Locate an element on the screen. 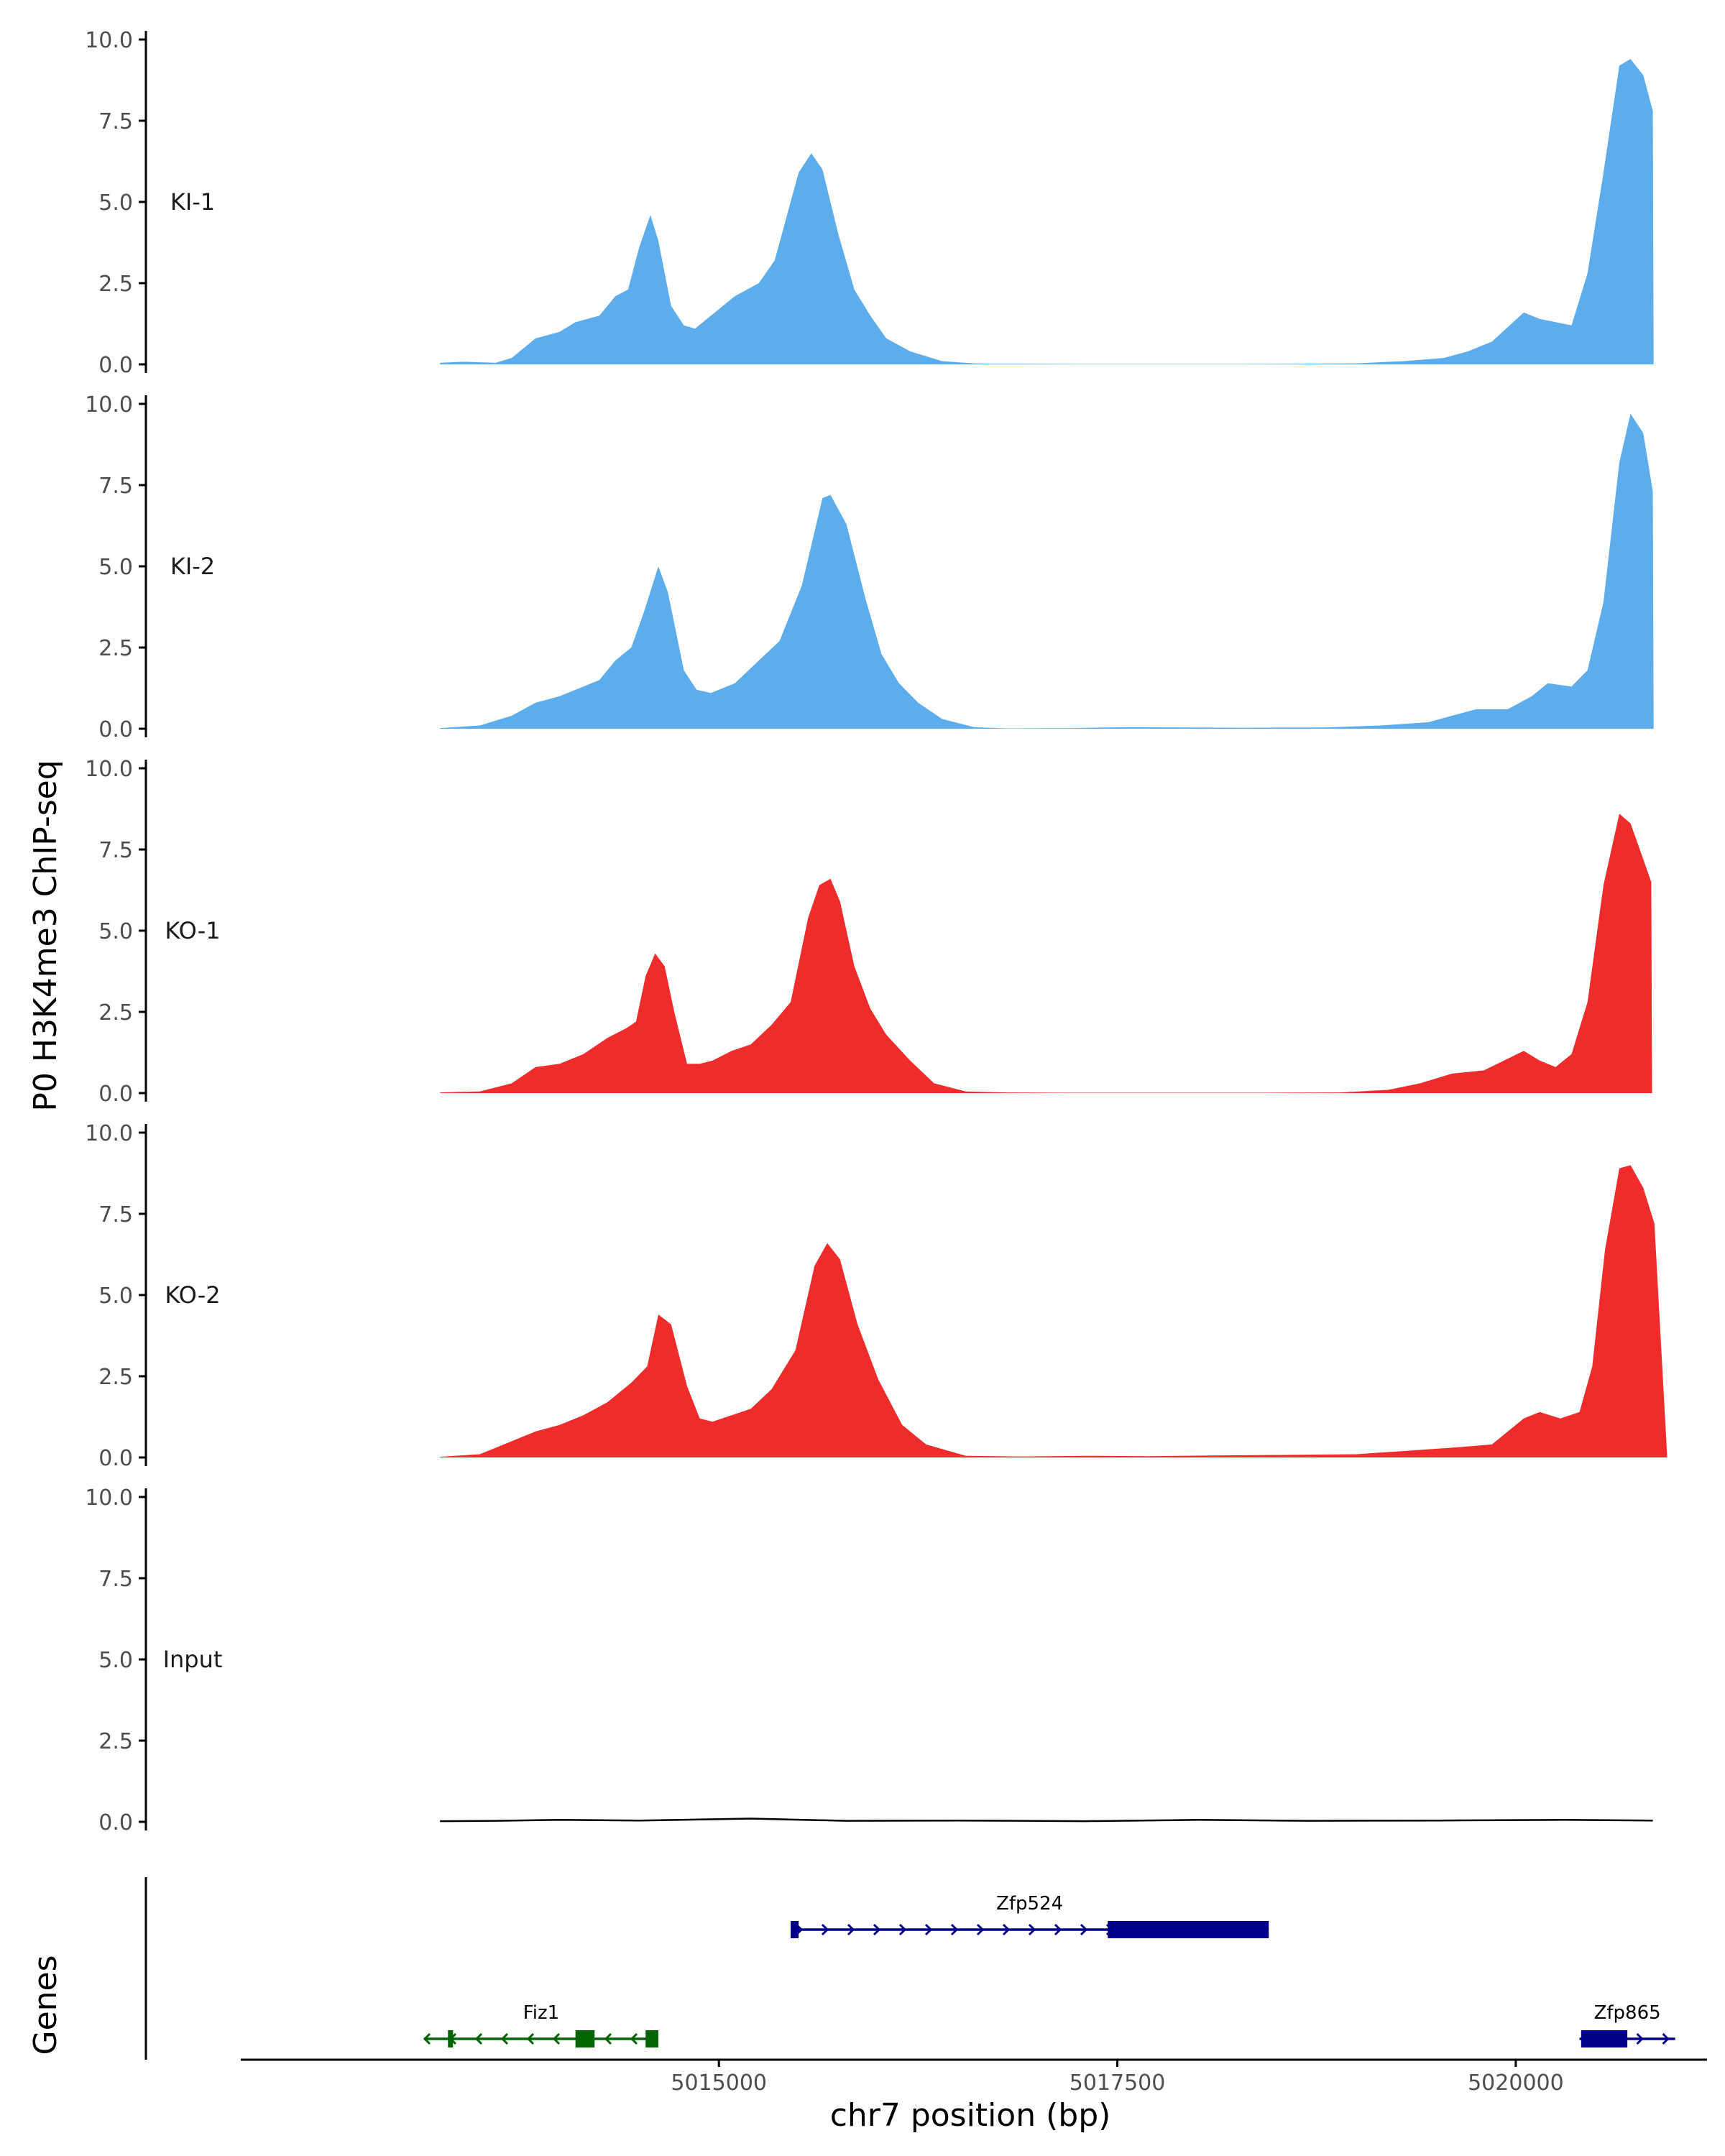 The height and width of the screenshot is (2156, 1725). x-tick-label: 5015000 is located at coordinates (719, 2083).